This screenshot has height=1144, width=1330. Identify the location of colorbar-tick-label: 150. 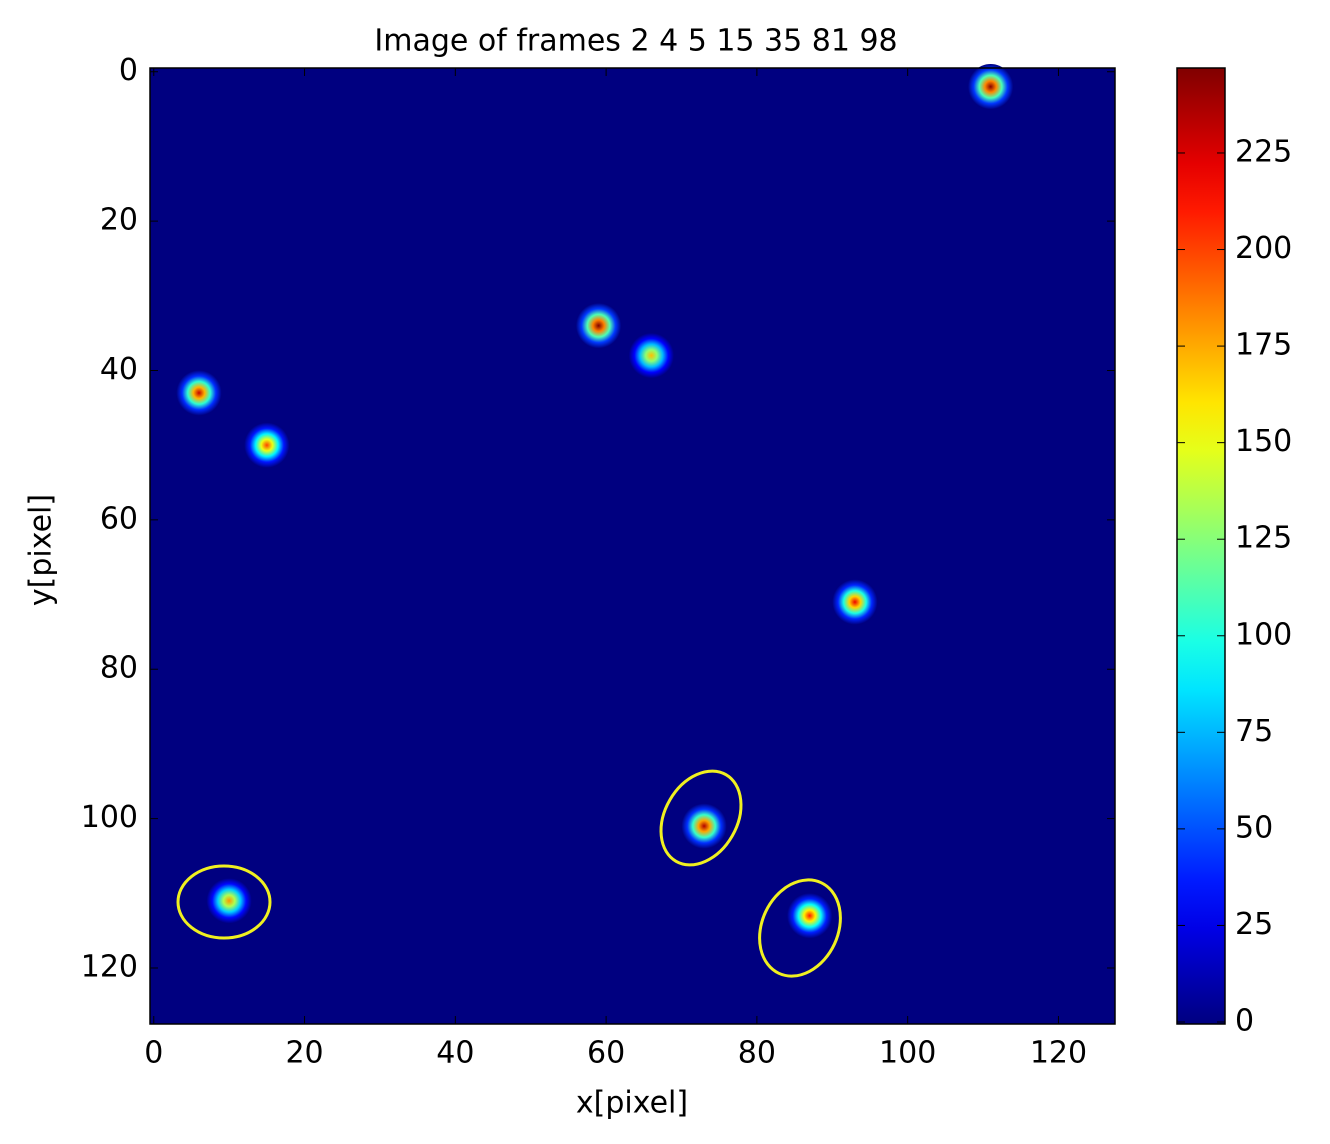
(1263, 441).